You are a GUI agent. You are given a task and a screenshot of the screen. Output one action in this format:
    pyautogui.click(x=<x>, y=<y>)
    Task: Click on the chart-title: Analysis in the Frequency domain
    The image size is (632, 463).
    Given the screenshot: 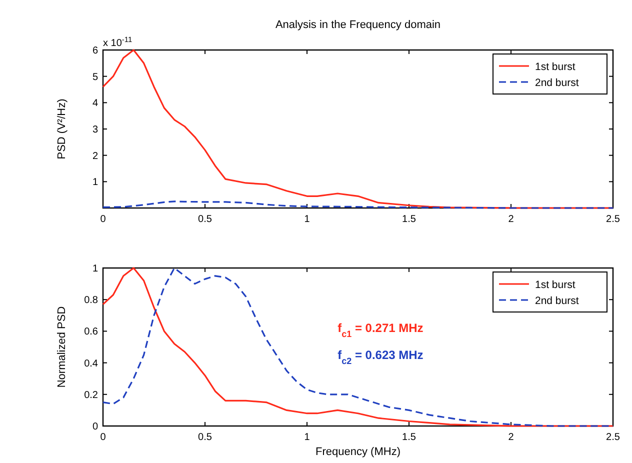 What is the action you would take?
    pyautogui.click(x=358, y=25)
    